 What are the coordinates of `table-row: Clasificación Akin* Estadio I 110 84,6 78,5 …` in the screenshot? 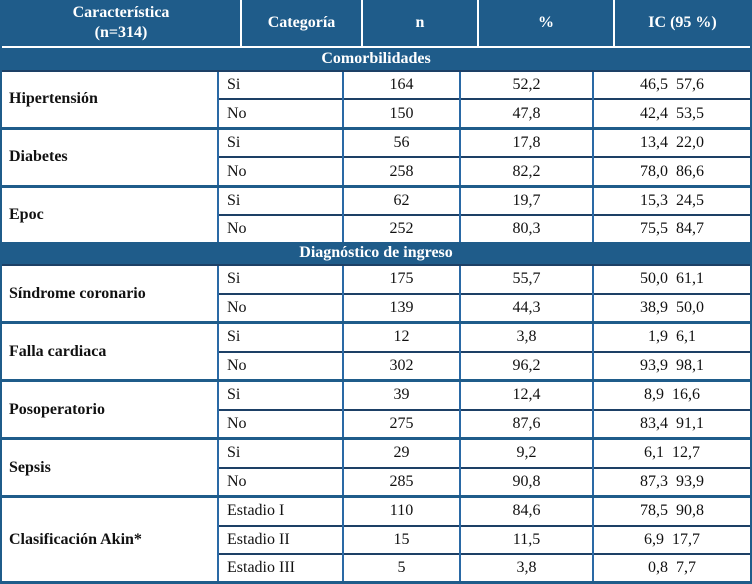 It's located at (376, 538).